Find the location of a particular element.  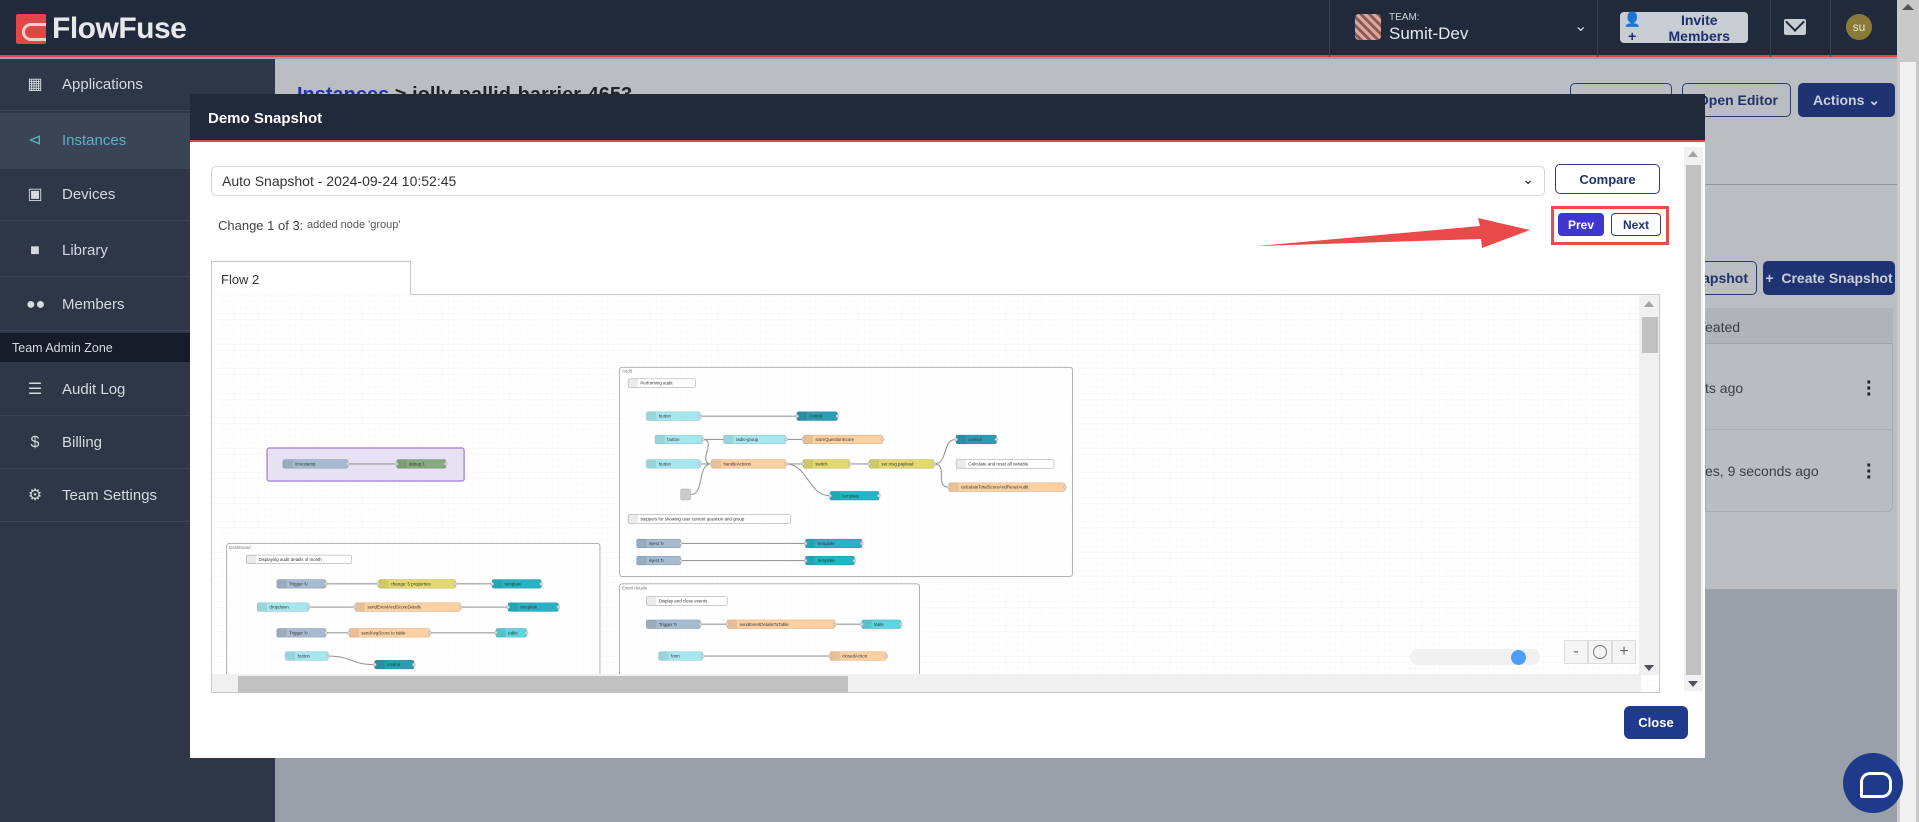

zoom-slider is located at coordinates (1475, 657).